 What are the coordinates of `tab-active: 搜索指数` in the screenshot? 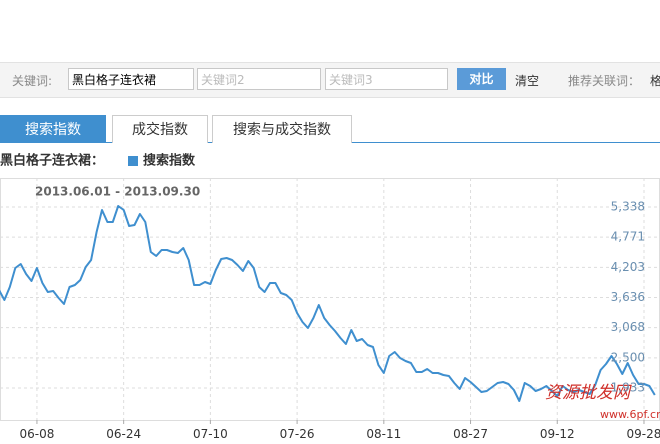 It's located at (53, 129).